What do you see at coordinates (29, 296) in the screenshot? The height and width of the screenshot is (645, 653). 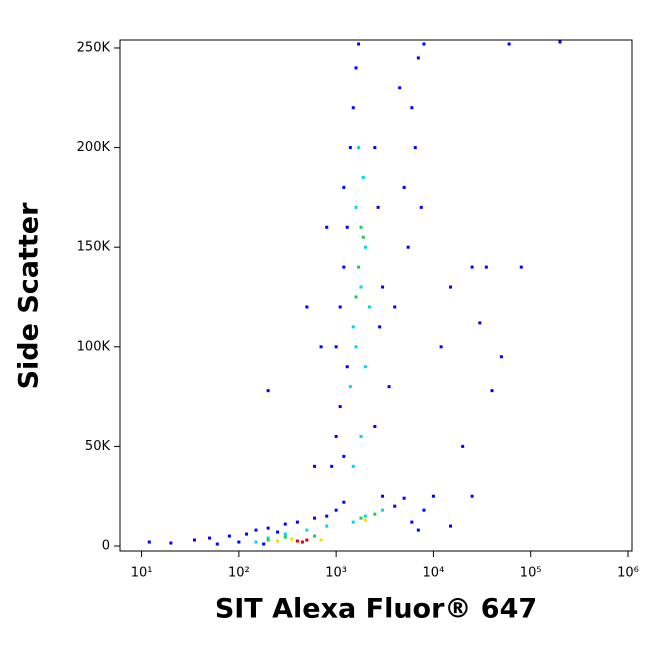 I see `y-axis-label: Side Scatter` at bounding box center [29, 296].